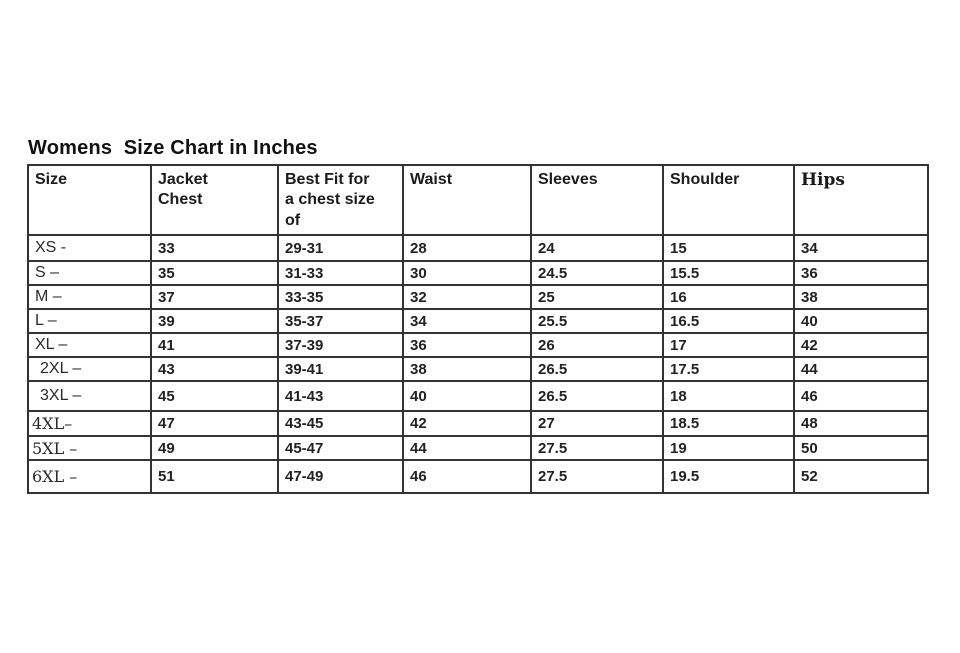 This screenshot has height=653, width=960. Describe the element at coordinates (728, 297) in the screenshot. I see `cell-value: 16` at that location.